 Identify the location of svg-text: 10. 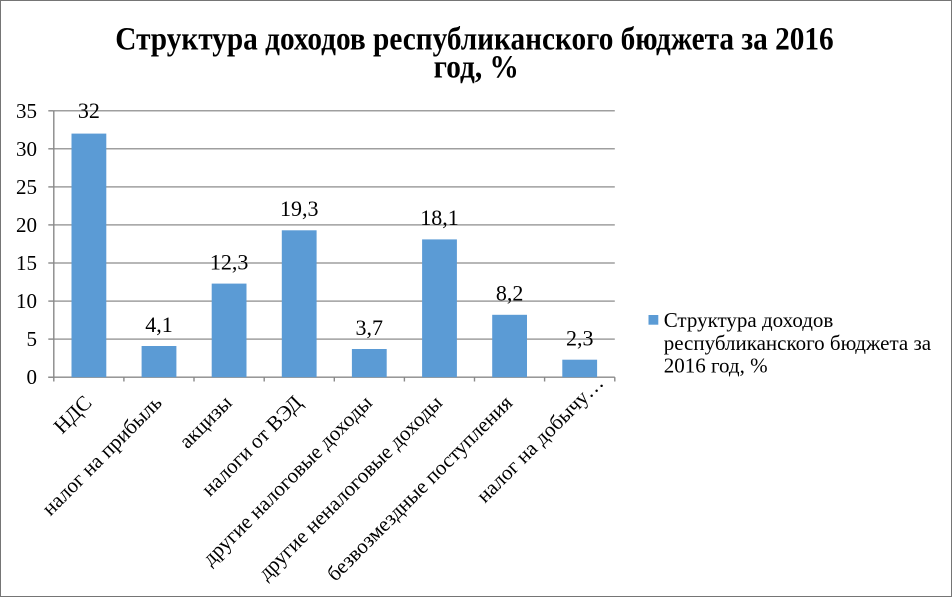
(26, 301).